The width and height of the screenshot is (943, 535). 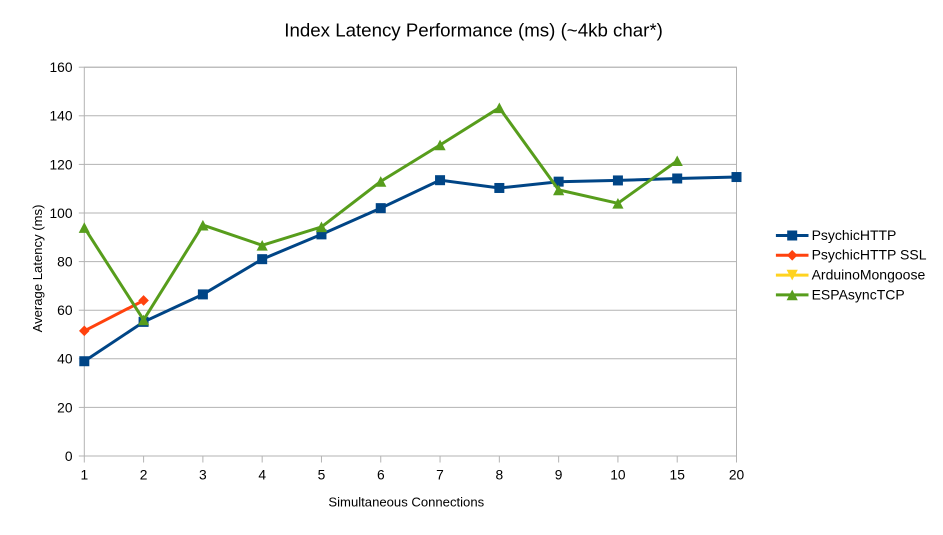 What do you see at coordinates (858, 294) in the screenshot?
I see `svg-text: ESPAsyncTCP` at bounding box center [858, 294].